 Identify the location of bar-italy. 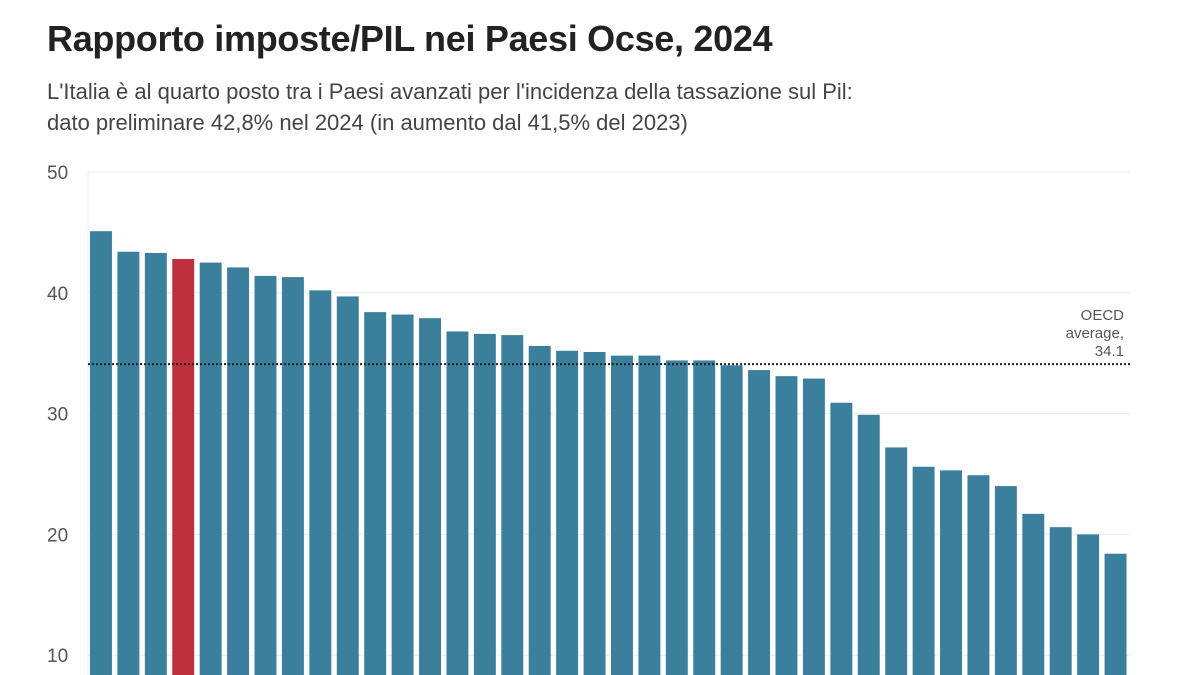
(183, 466).